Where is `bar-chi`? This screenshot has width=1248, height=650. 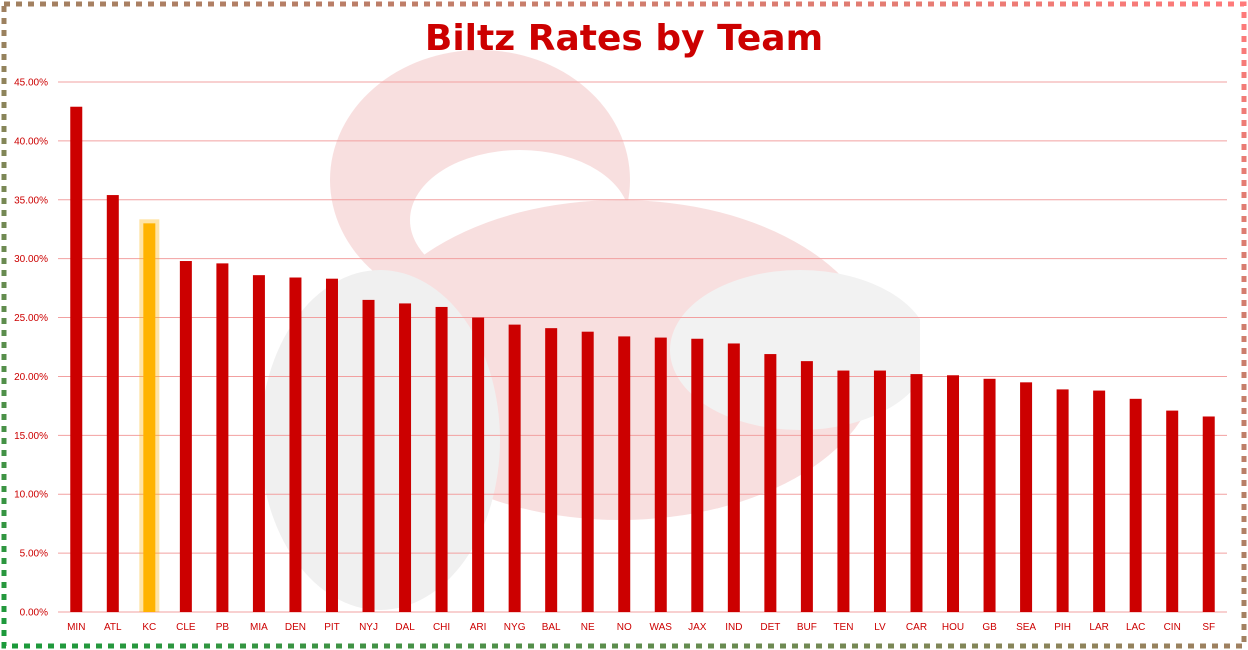
bar-chi is located at coordinates (441, 459).